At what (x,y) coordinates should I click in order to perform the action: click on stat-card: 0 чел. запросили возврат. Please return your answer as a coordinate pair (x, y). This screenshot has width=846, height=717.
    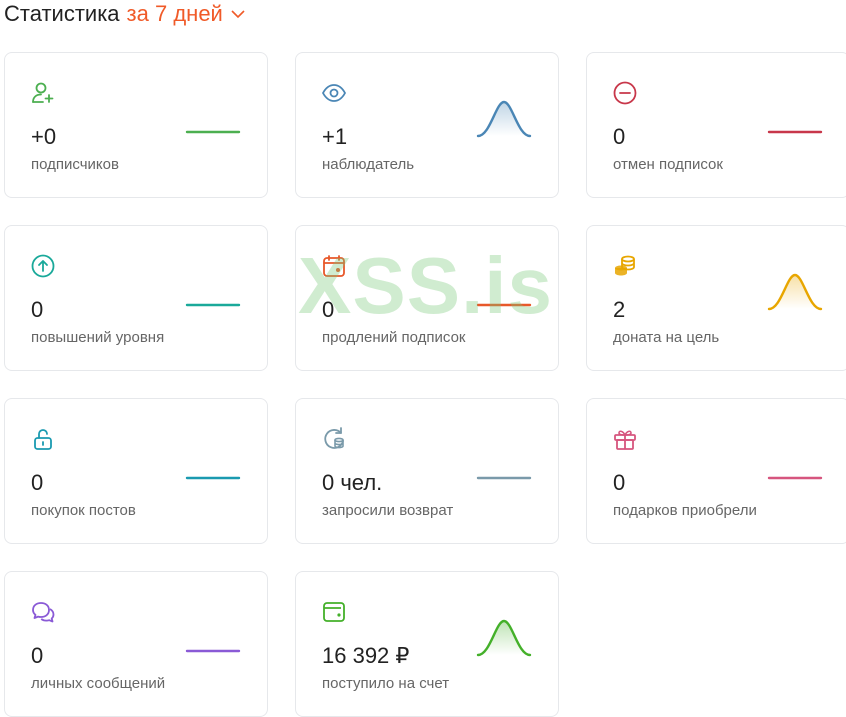
    Looking at the image, I should click on (427, 471).